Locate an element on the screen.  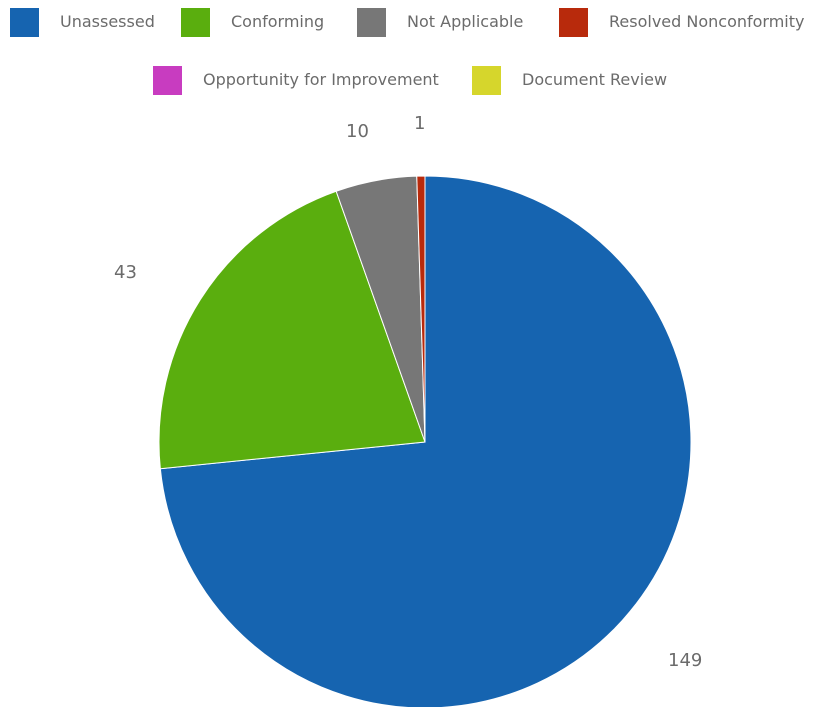
legend-swatch-resolved-nonconformity is located at coordinates (573, 22).